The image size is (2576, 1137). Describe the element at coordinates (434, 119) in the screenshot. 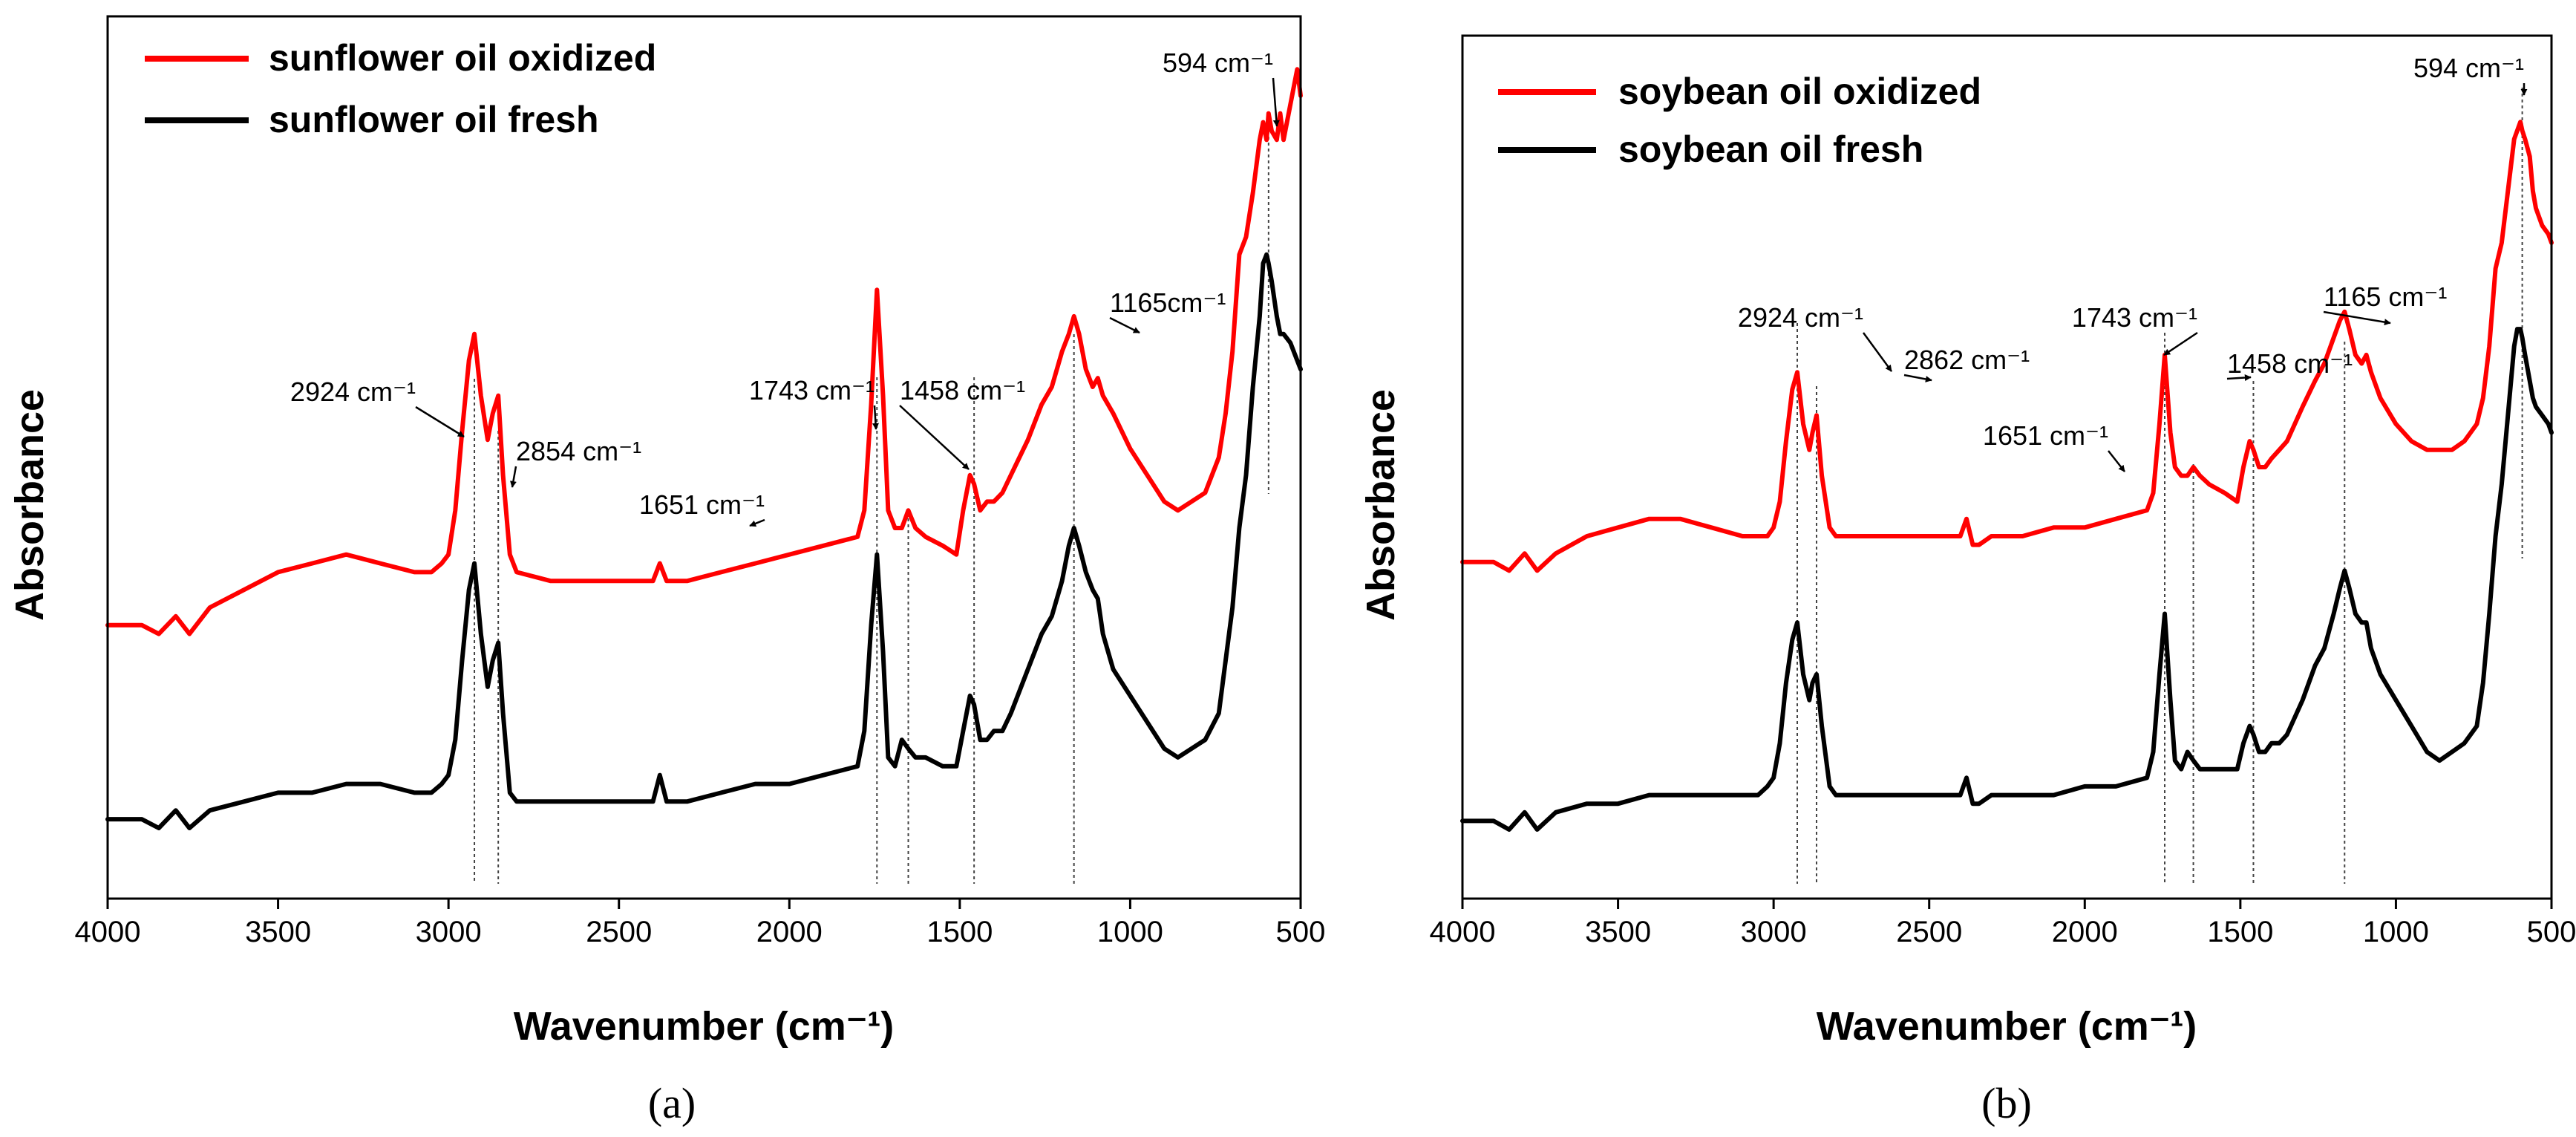

I see `legend-label-fresh: sunflower oil fresh` at that location.